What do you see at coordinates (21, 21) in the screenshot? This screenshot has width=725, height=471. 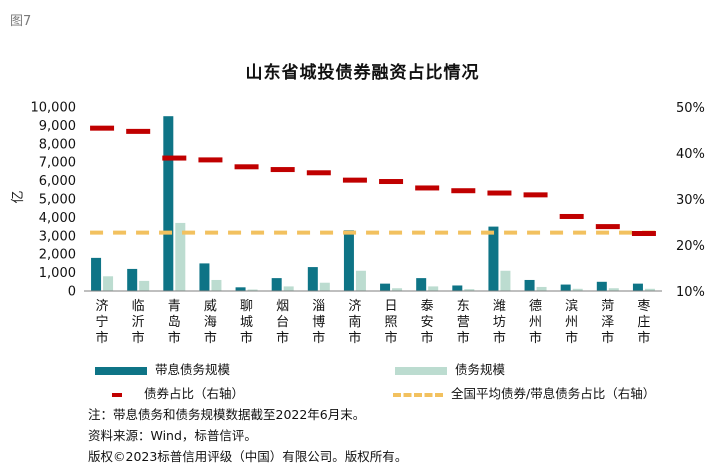 I see `figure-label: 图7` at bounding box center [21, 21].